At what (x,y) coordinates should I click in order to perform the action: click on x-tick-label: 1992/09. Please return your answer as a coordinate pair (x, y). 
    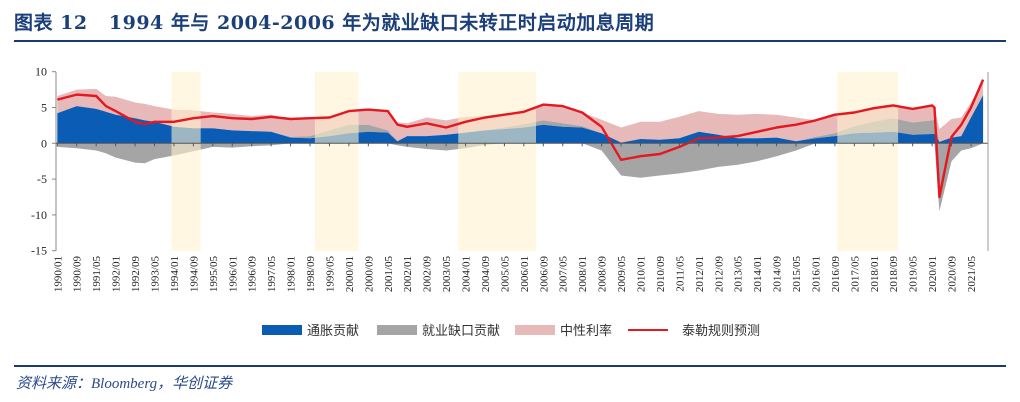
    Looking at the image, I should click on (136, 274).